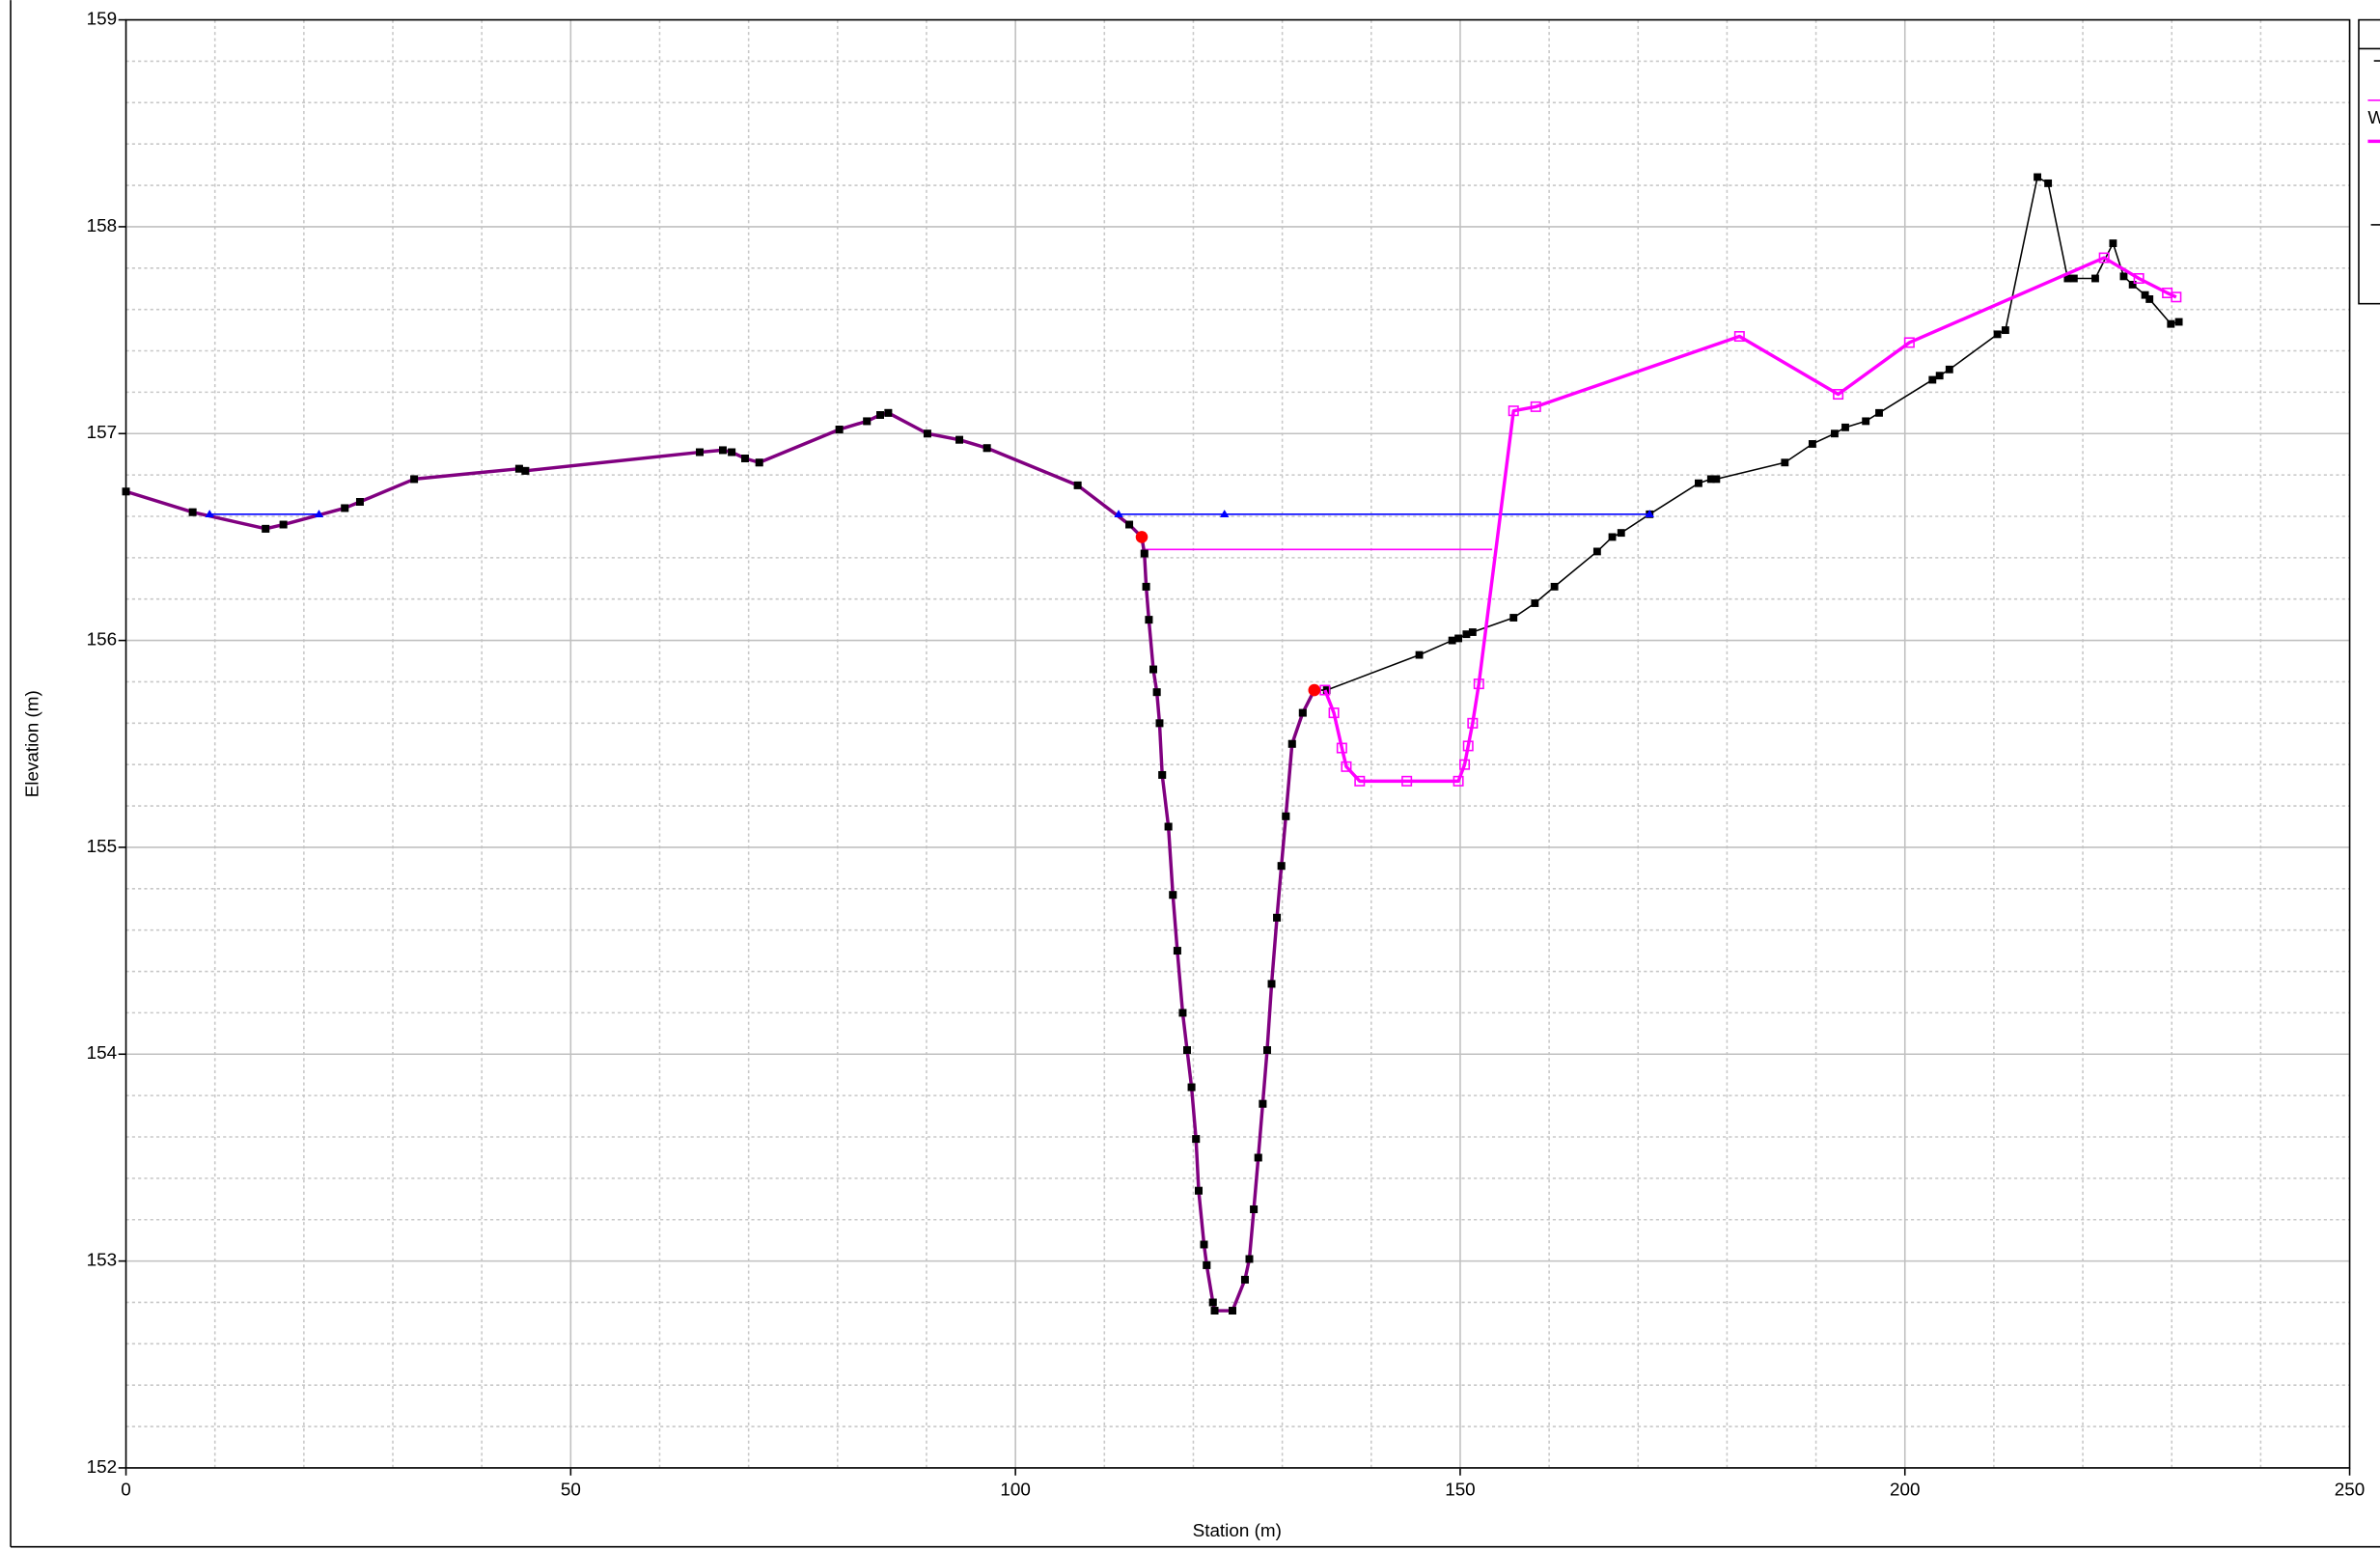 The height and width of the screenshot is (1550, 2380). I want to click on x-axis-label: Station (m), so click(1238, 1530).